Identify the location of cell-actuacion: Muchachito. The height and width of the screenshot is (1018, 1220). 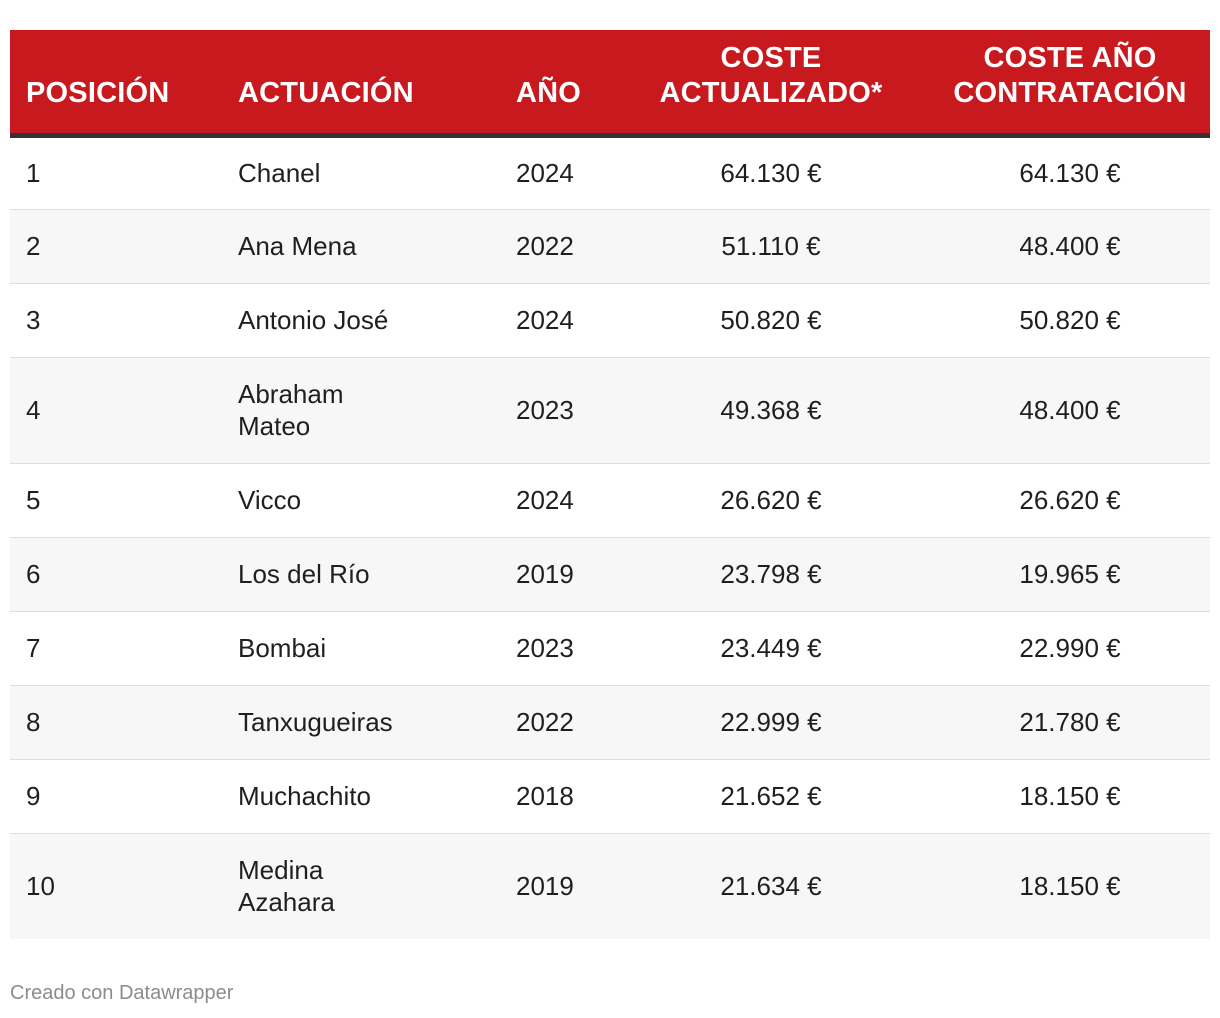
(352, 796).